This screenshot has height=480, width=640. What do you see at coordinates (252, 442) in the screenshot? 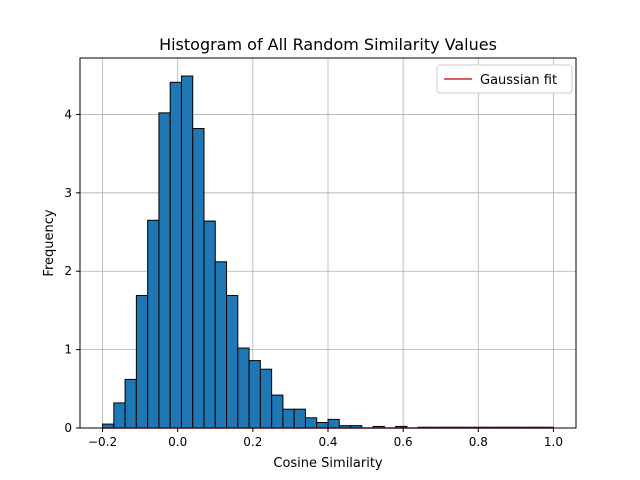
I see `x-tick-label-2: 0.2` at bounding box center [252, 442].